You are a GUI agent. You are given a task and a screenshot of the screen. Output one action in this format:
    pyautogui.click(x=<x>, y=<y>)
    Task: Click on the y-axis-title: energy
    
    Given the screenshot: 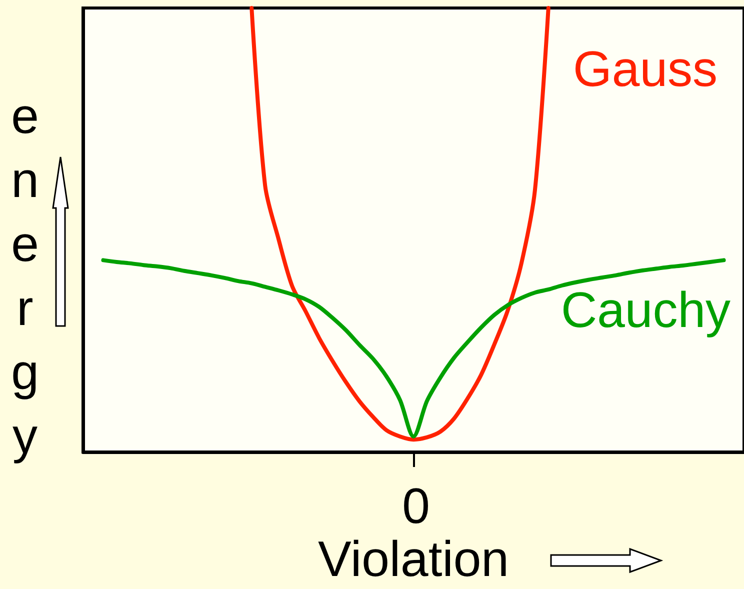 What is the action you would take?
    pyautogui.click(x=26, y=280)
    